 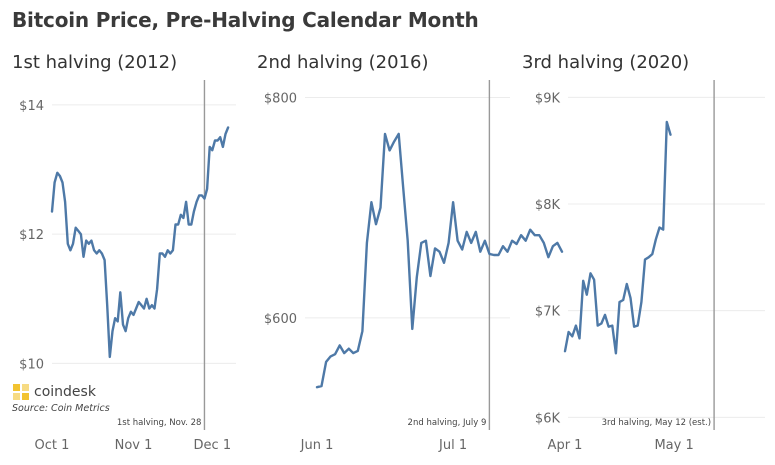 What do you see at coordinates (317, 445) in the screenshot?
I see `x-tick-label: Jun 1` at bounding box center [317, 445].